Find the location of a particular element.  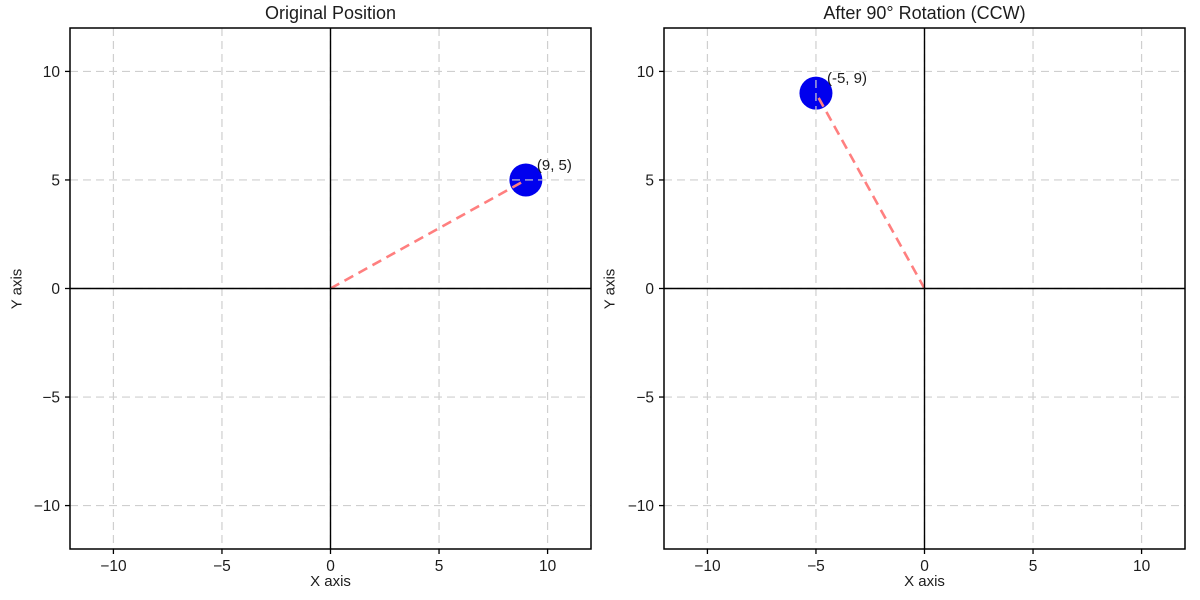

x-axis-label-original: X axis is located at coordinates (330, 581).